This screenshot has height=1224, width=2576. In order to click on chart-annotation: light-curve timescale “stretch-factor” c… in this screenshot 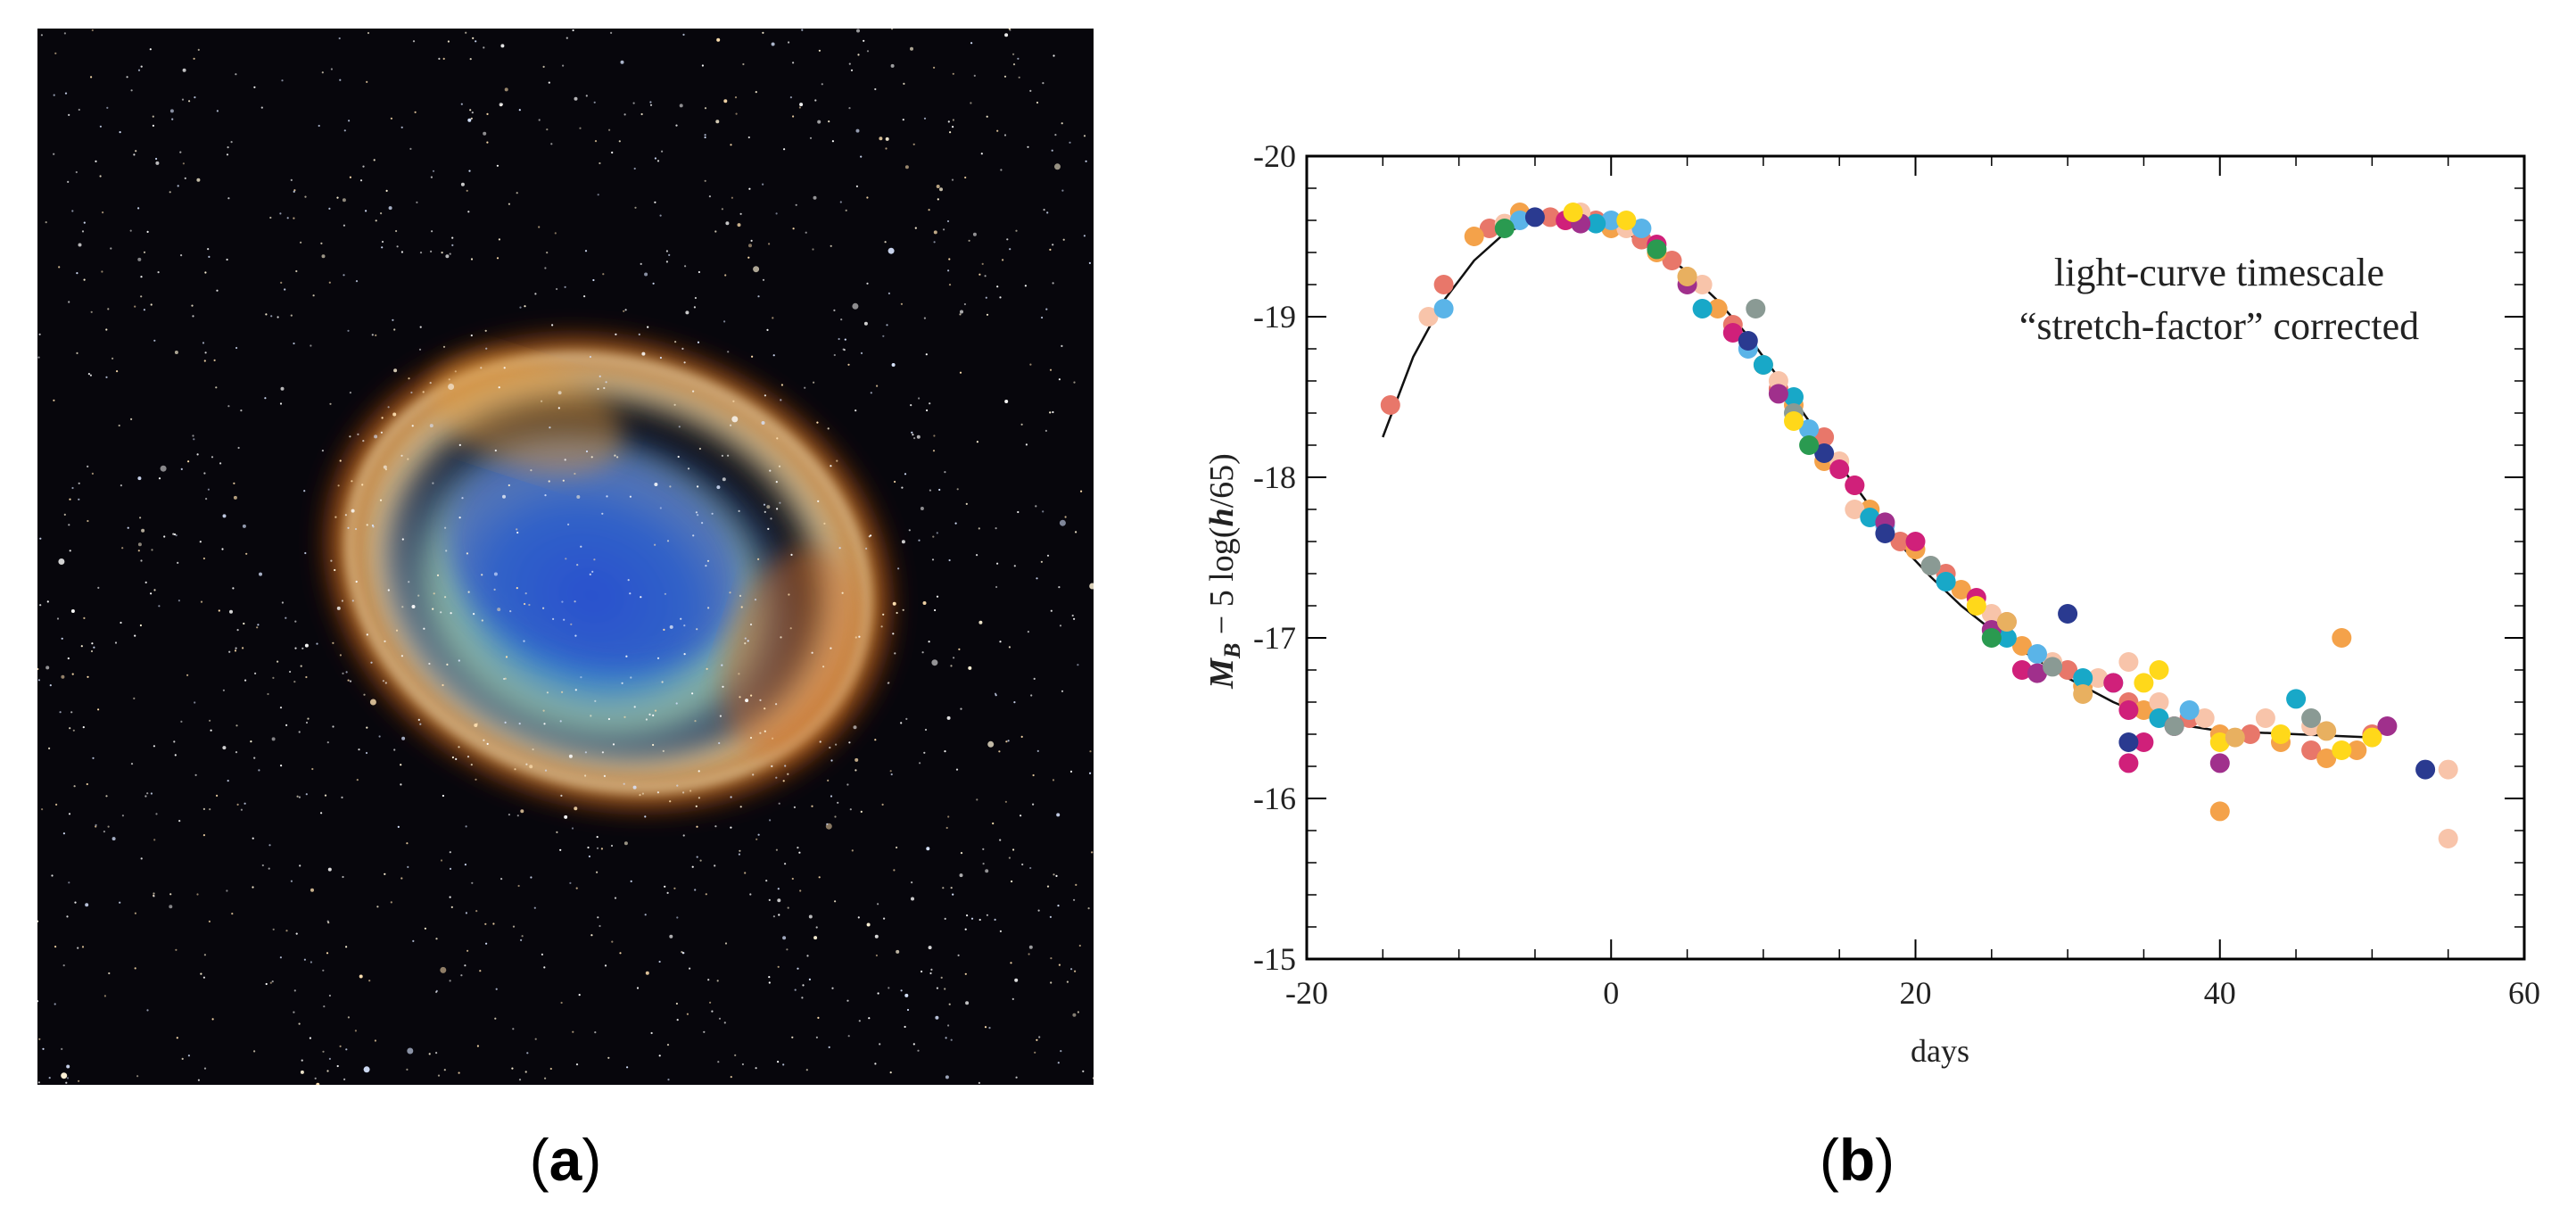, I will do `click(2219, 299)`.